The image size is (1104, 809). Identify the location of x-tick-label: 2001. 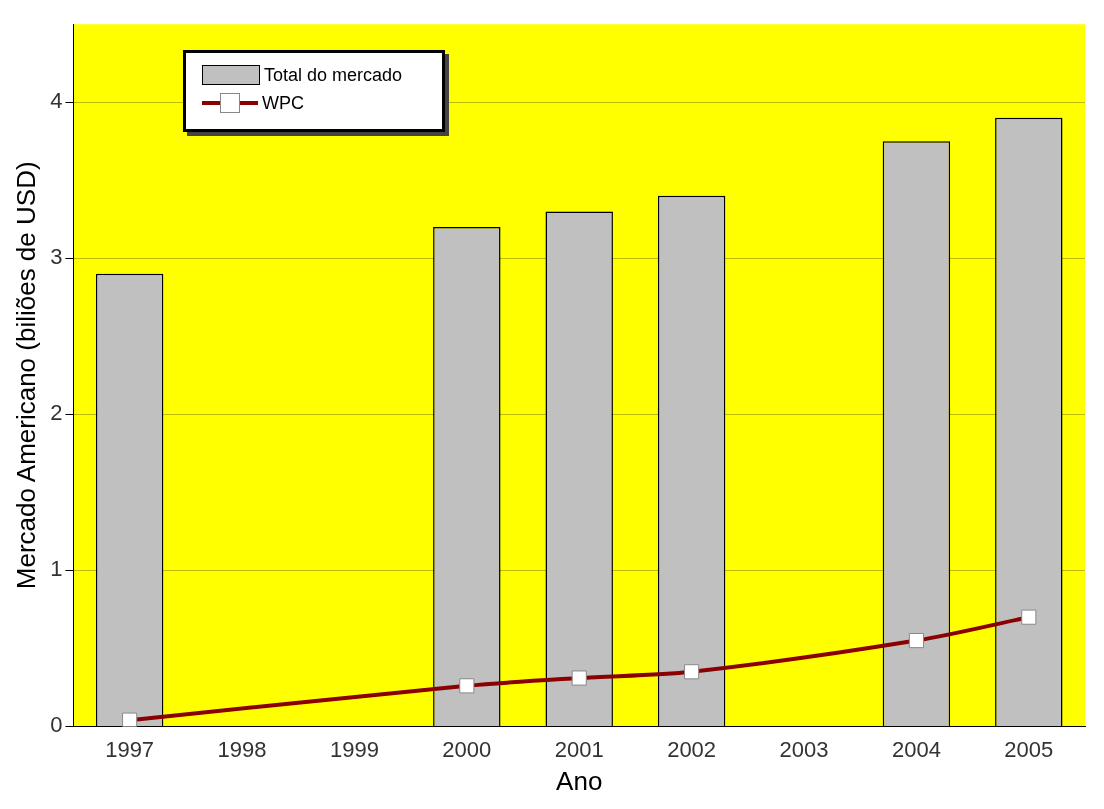
(579, 749).